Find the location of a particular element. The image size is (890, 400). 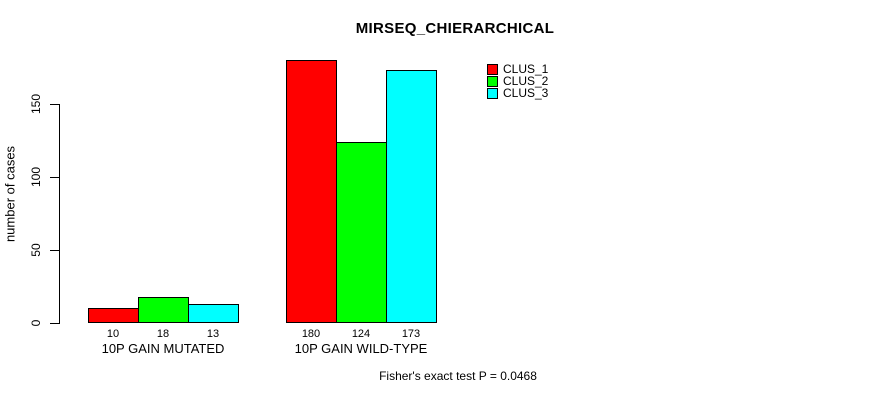

legend-label: CLUS_3 is located at coordinates (526, 93).